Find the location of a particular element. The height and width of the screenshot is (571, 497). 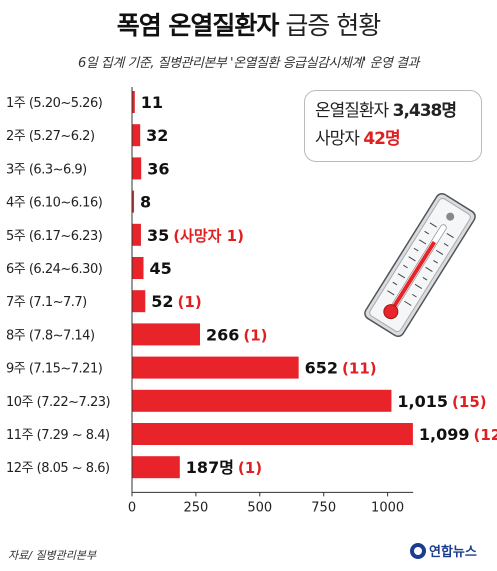

data-label: 187명 is located at coordinates (210, 467).